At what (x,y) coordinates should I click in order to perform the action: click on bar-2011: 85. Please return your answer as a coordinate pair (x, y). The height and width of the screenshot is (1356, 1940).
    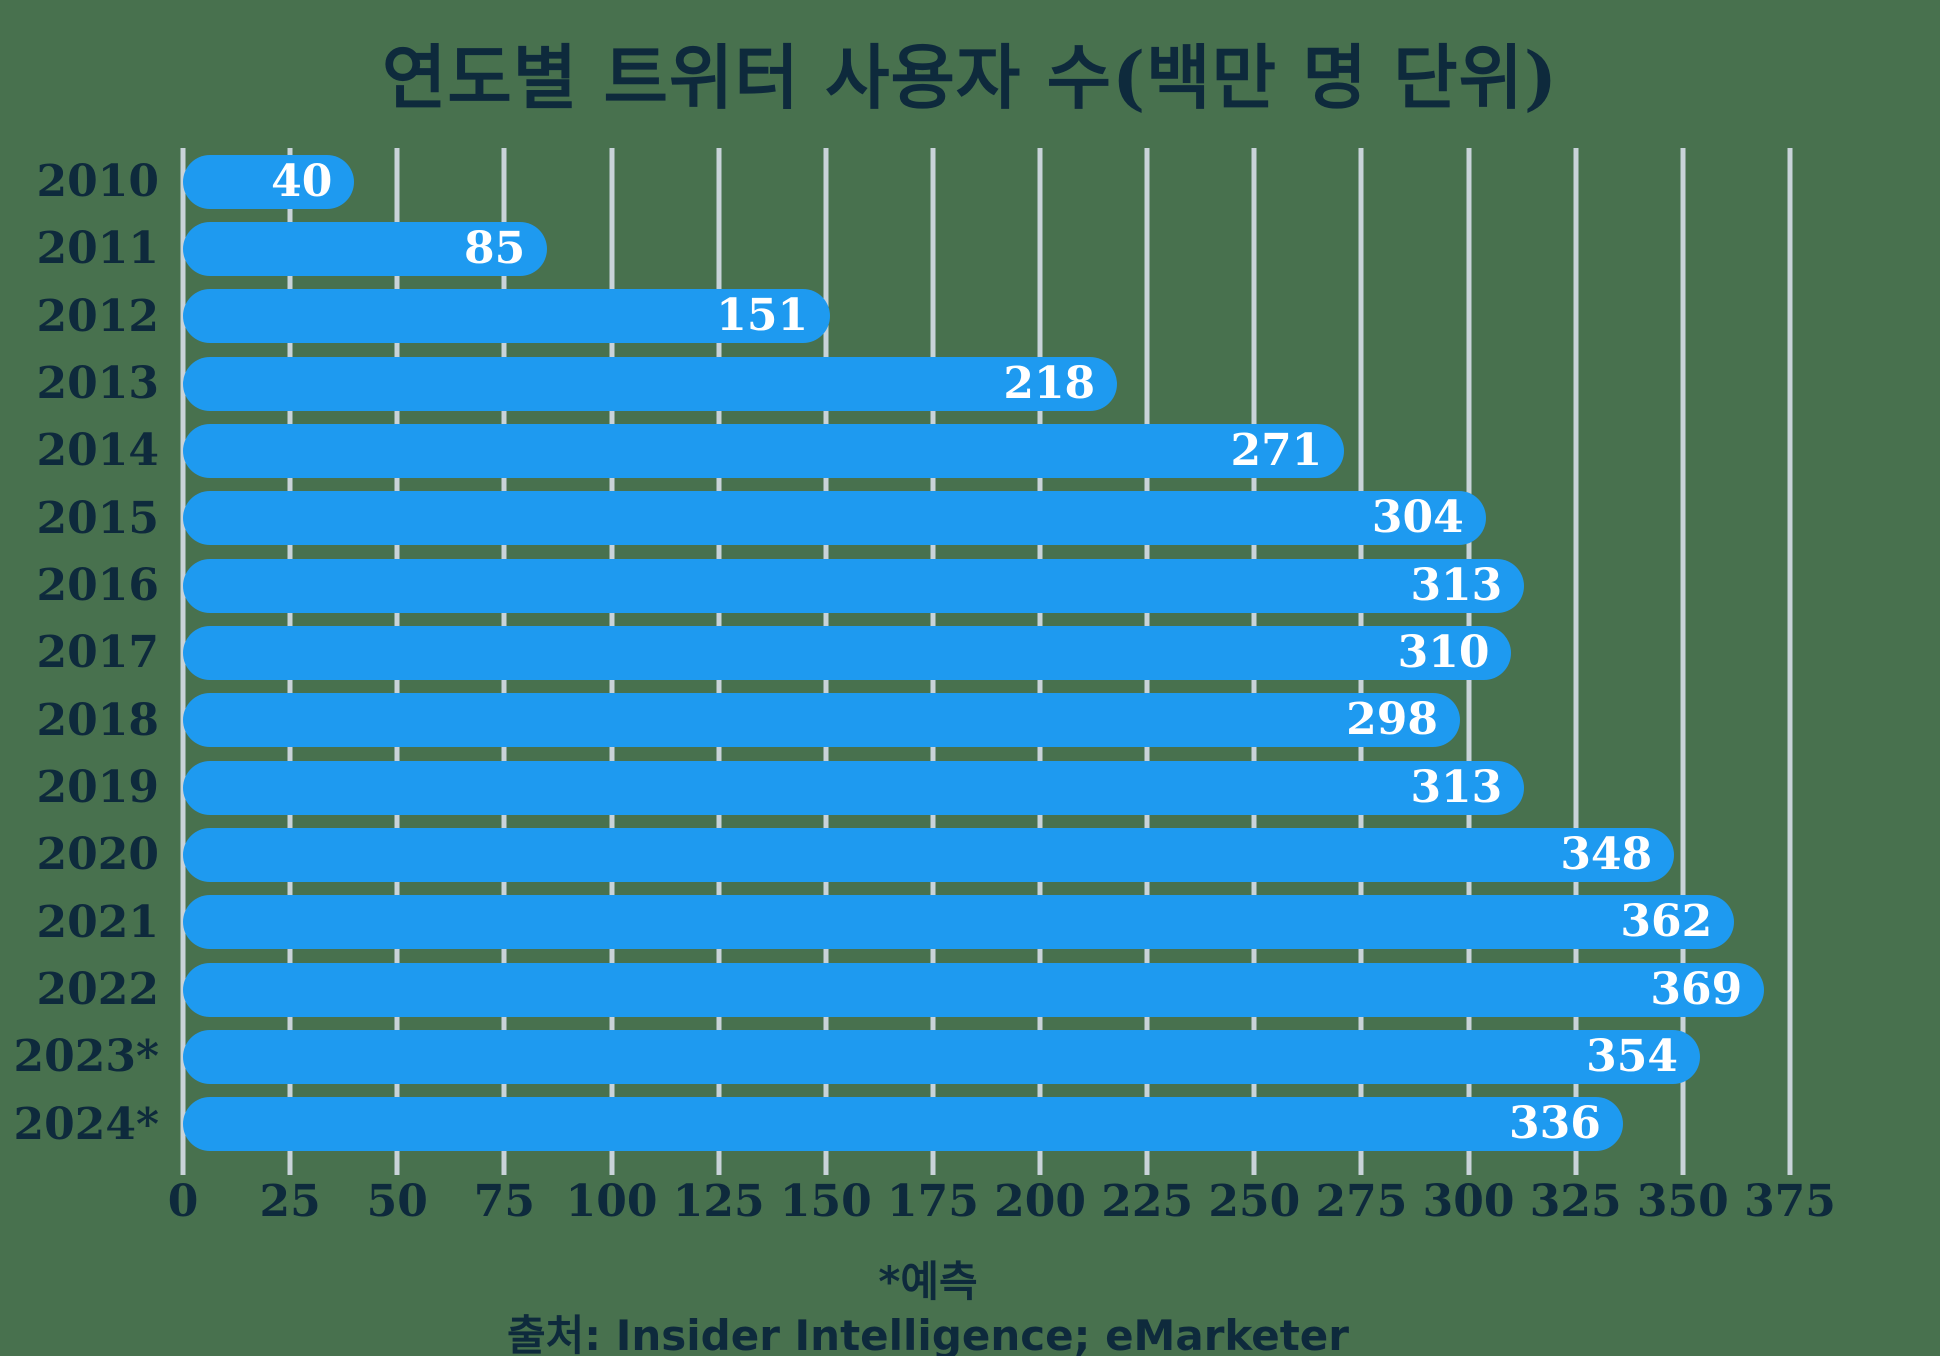
    Looking at the image, I should click on (365, 248).